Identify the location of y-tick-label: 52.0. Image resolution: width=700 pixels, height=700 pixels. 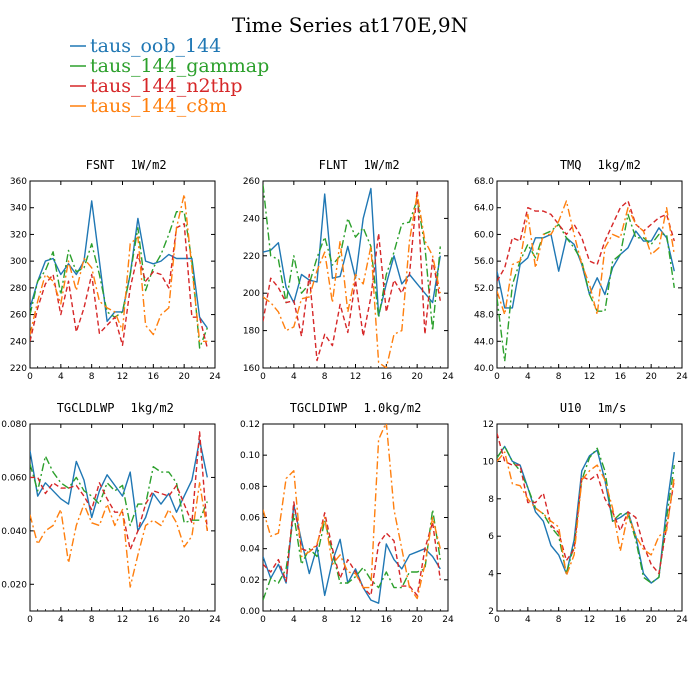
(484, 289).